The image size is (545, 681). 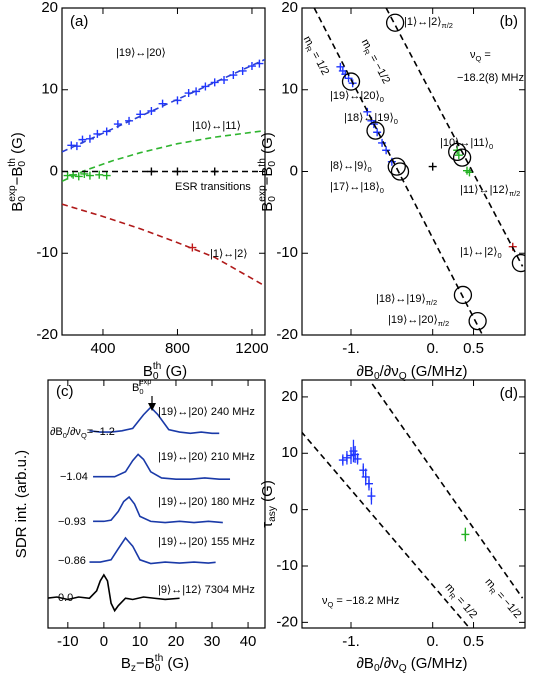 What do you see at coordinates (65, 598) in the screenshot?
I see `annotation: 0.0` at bounding box center [65, 598].